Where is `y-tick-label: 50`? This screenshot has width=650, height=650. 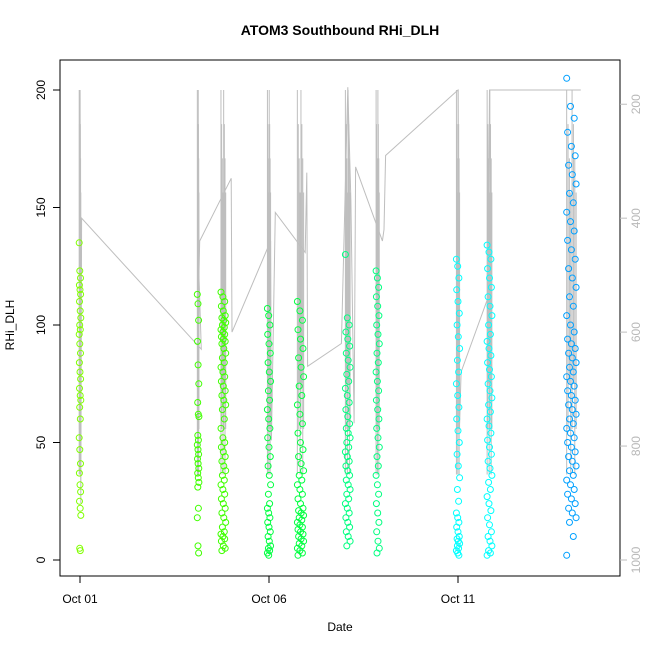
y-tick-label: 50 is located at coordinates (41, 443).